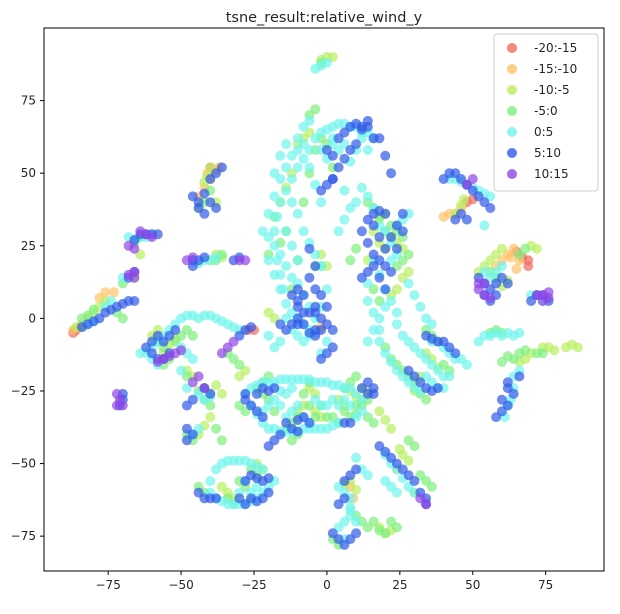 The width and height of the screenshot is (620, 614). I want to click on legend-label: 0:5, so click(543, 132).